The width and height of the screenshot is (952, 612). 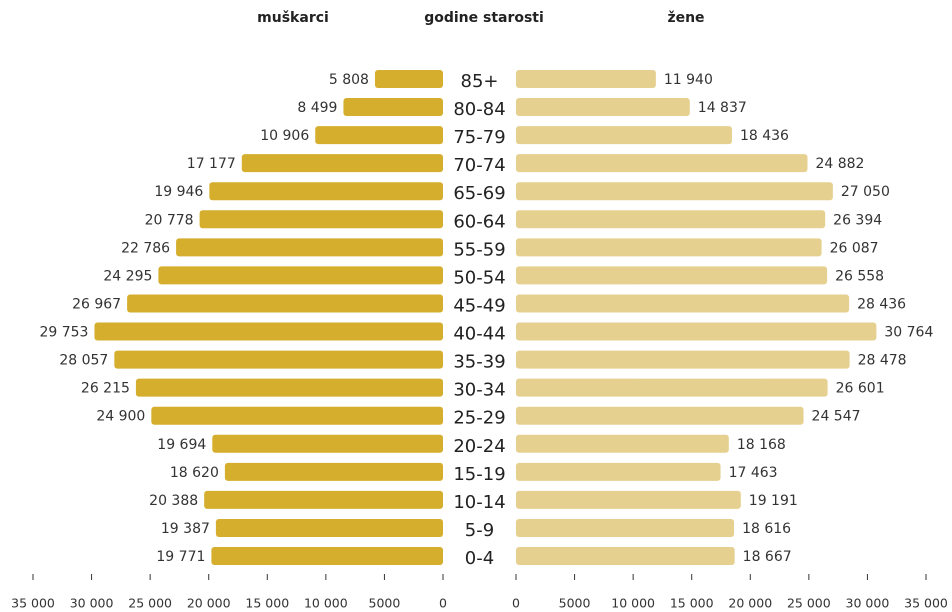 I want to click on left-tick-label: 10 000, so click(x=326, y=603).